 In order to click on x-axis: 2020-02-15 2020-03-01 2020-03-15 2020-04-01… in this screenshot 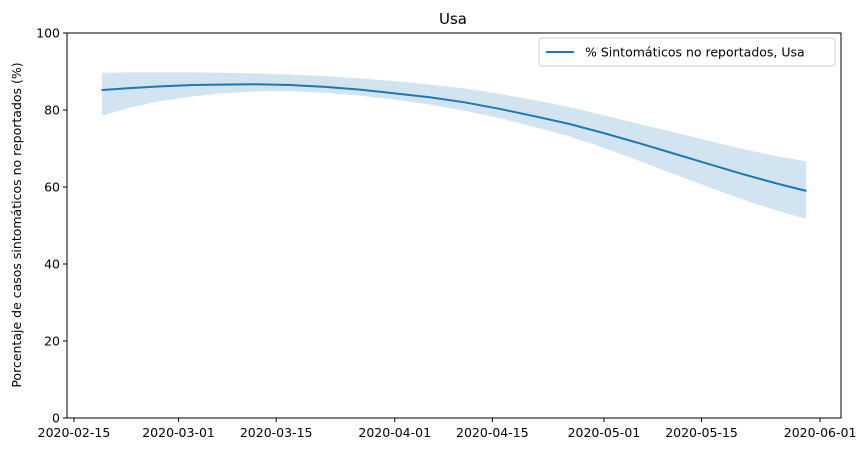, I will do `click(447, 429)`.